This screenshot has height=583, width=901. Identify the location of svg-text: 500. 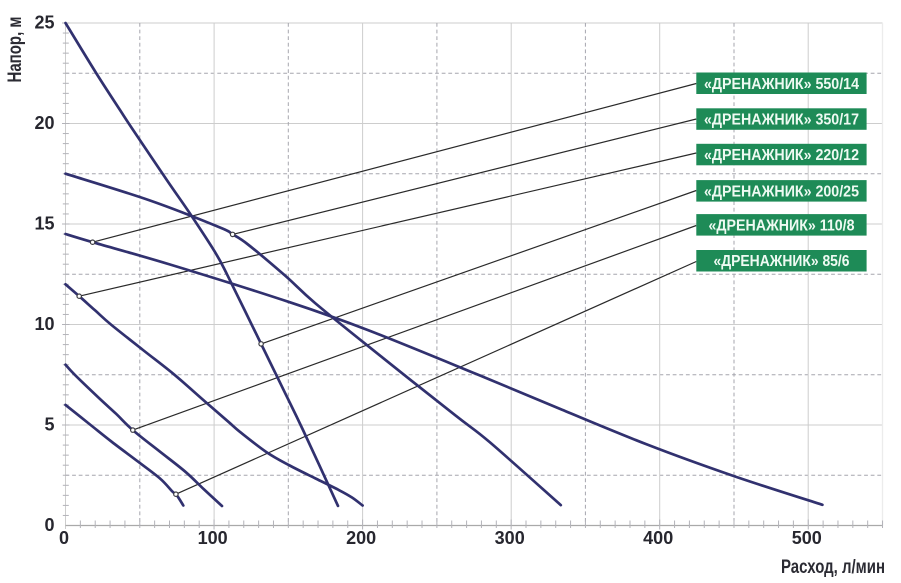
(807, 538).